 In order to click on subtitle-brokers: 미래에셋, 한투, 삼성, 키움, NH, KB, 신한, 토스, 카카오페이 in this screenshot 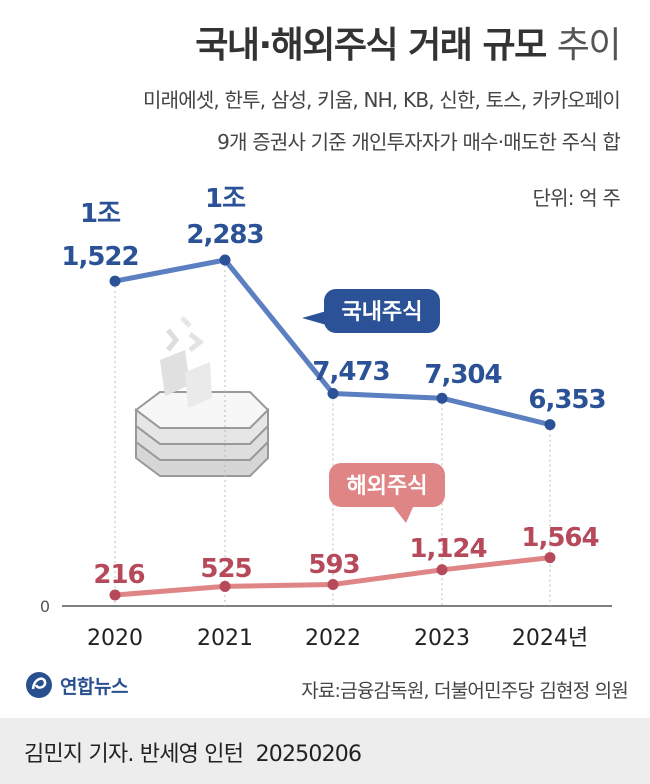, I will do `click(382, 100)`.